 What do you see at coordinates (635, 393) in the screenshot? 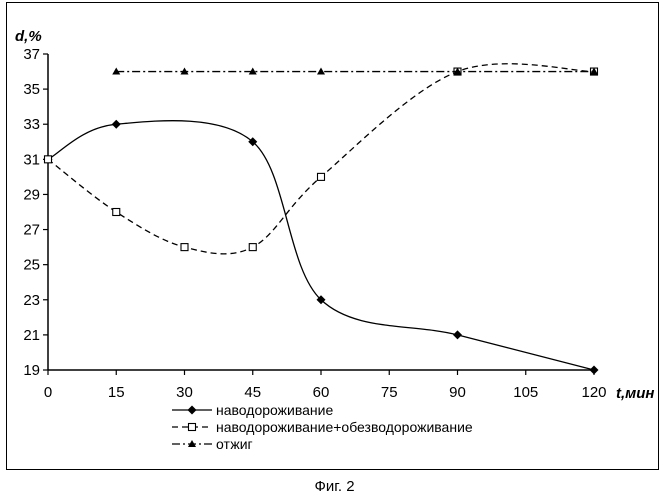
I see `x-axis-label: t,мин` at bounding box center [635, 393].